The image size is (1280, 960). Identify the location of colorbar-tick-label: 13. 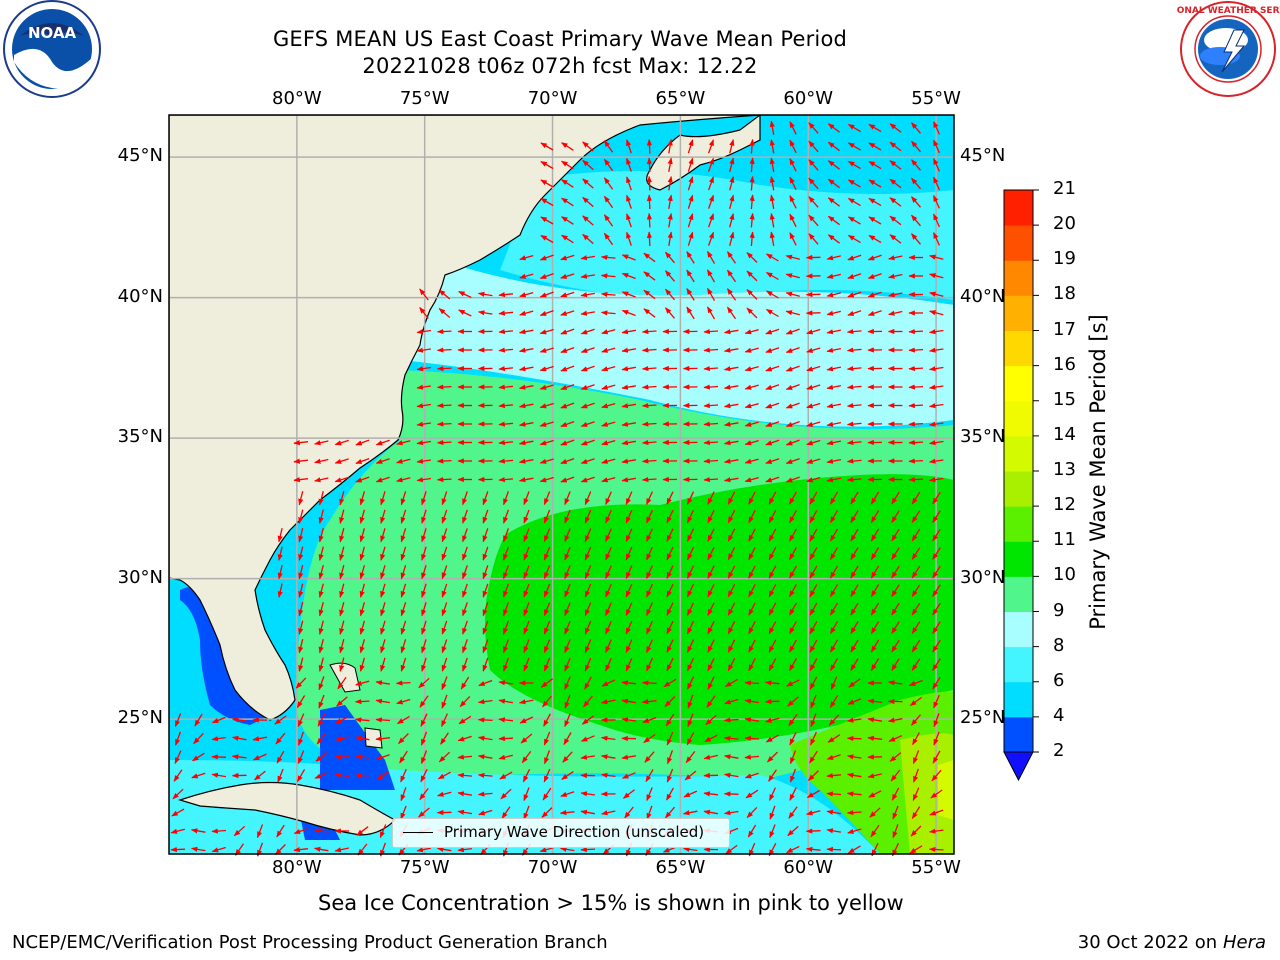
(1064, 469).